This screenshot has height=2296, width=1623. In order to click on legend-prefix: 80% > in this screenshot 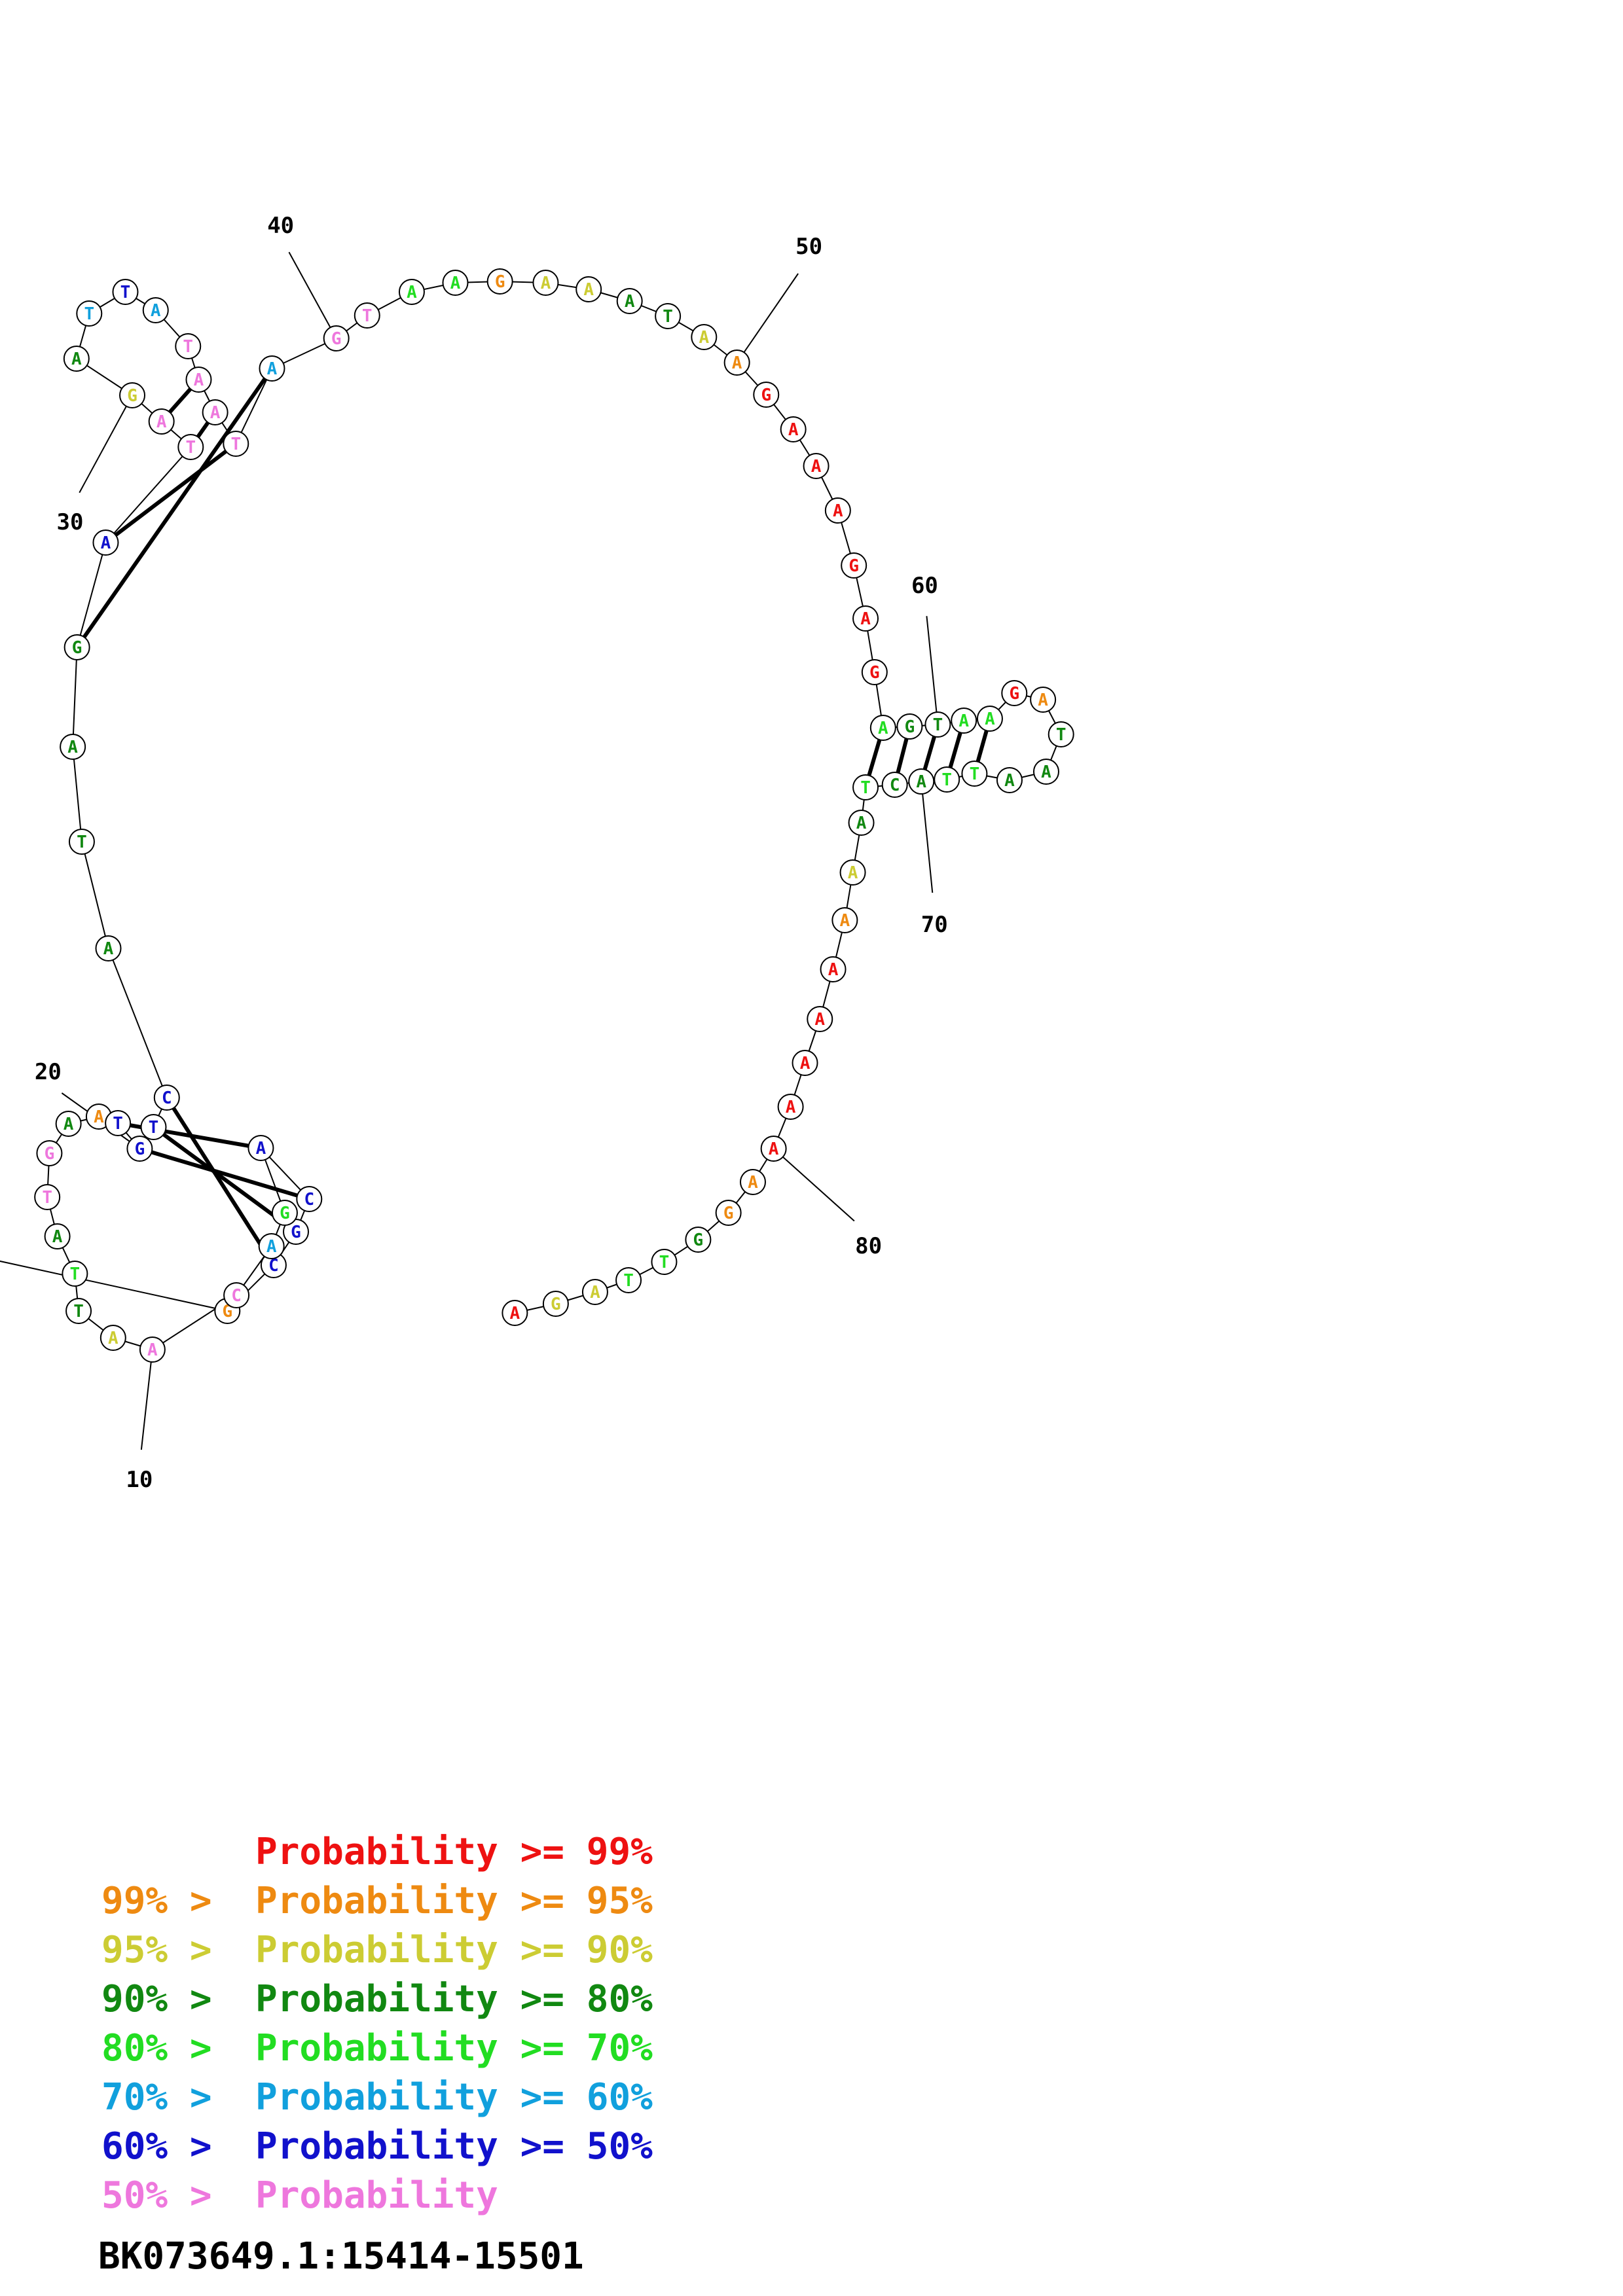, I will do `click(167, 2048)`.